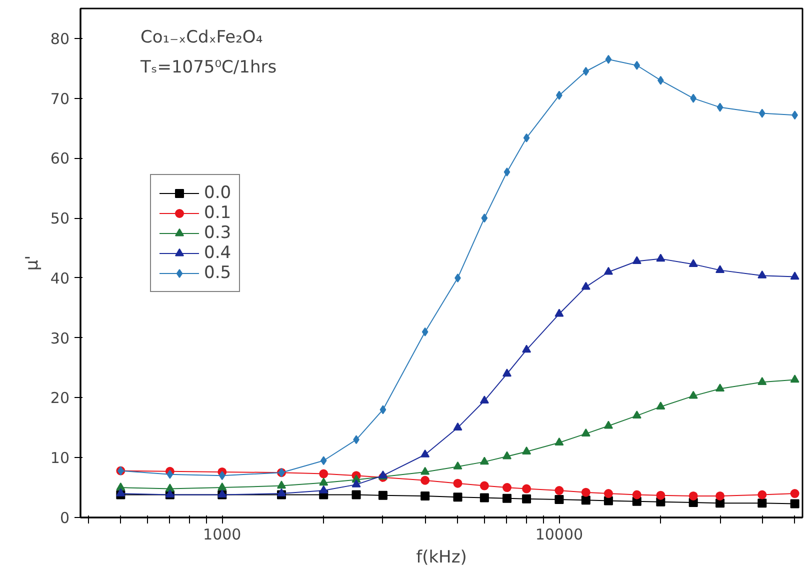  Describe the element at coordinates (218, 213) in the screenshot. I see `legend-label: 0.1` at that location.